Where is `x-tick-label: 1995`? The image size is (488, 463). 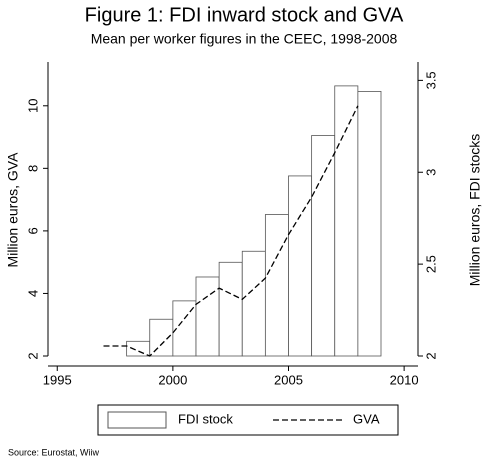 x-tick-label: 1995 is located at coordinates (57, 379).